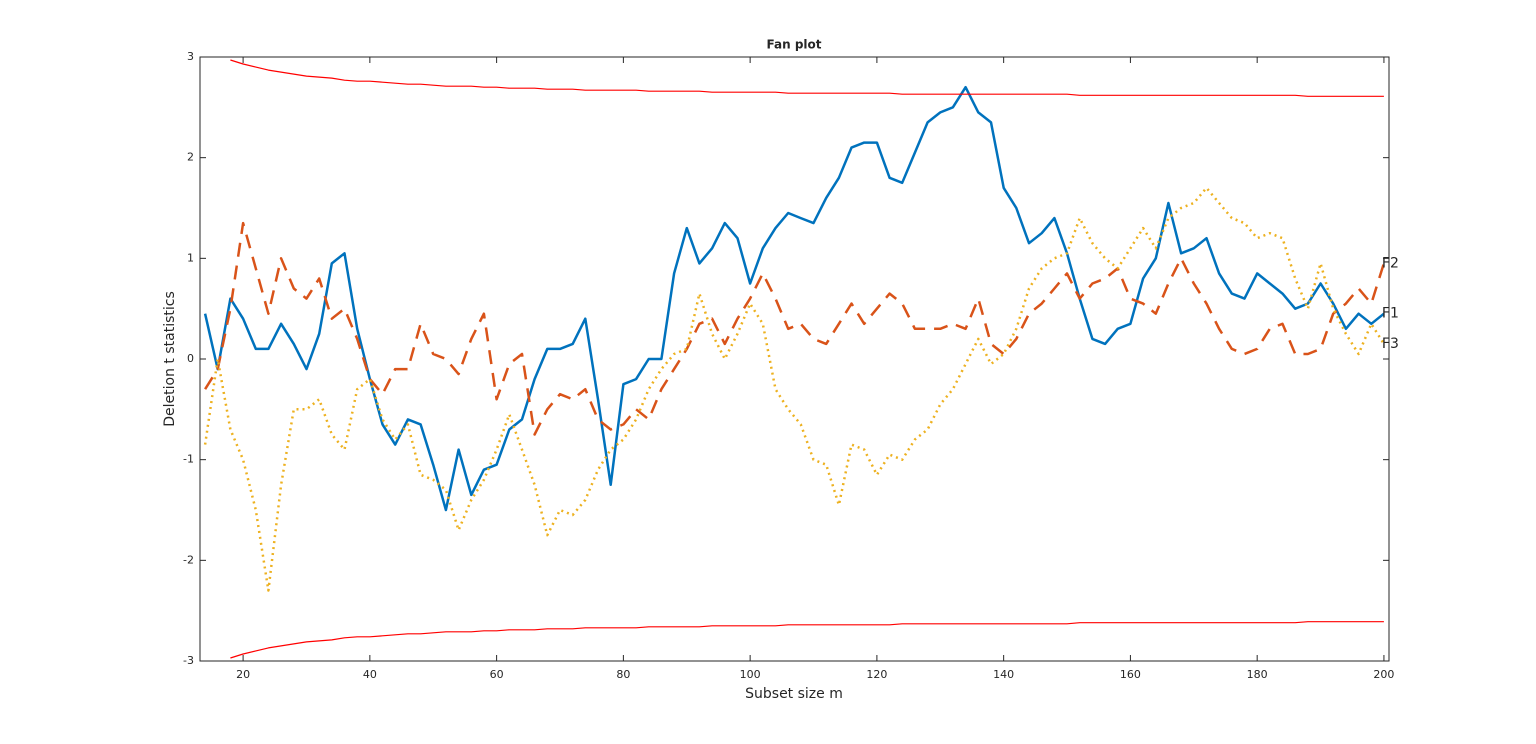  What do you see at coordinates (243, 674) in the screenshot?
I see `x-tick-label: 20` at bounding box center [243, 674].